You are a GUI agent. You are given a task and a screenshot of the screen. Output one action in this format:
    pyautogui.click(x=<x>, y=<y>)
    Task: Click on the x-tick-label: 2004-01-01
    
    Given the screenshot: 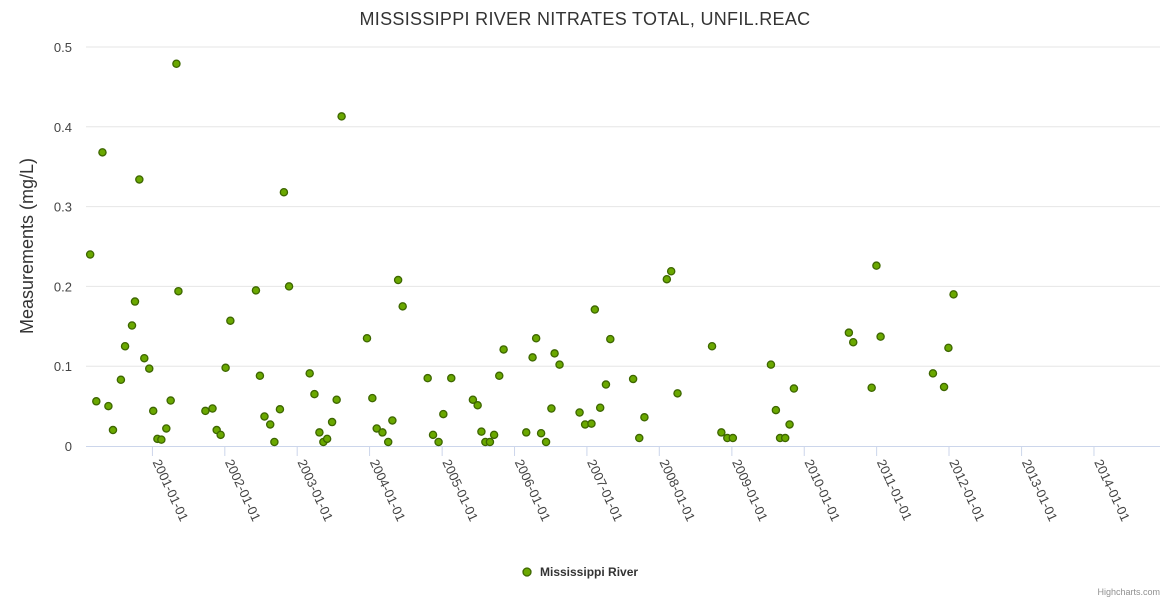 What is the action you would take?
    pyautogui.click(x=388, y=490)
    